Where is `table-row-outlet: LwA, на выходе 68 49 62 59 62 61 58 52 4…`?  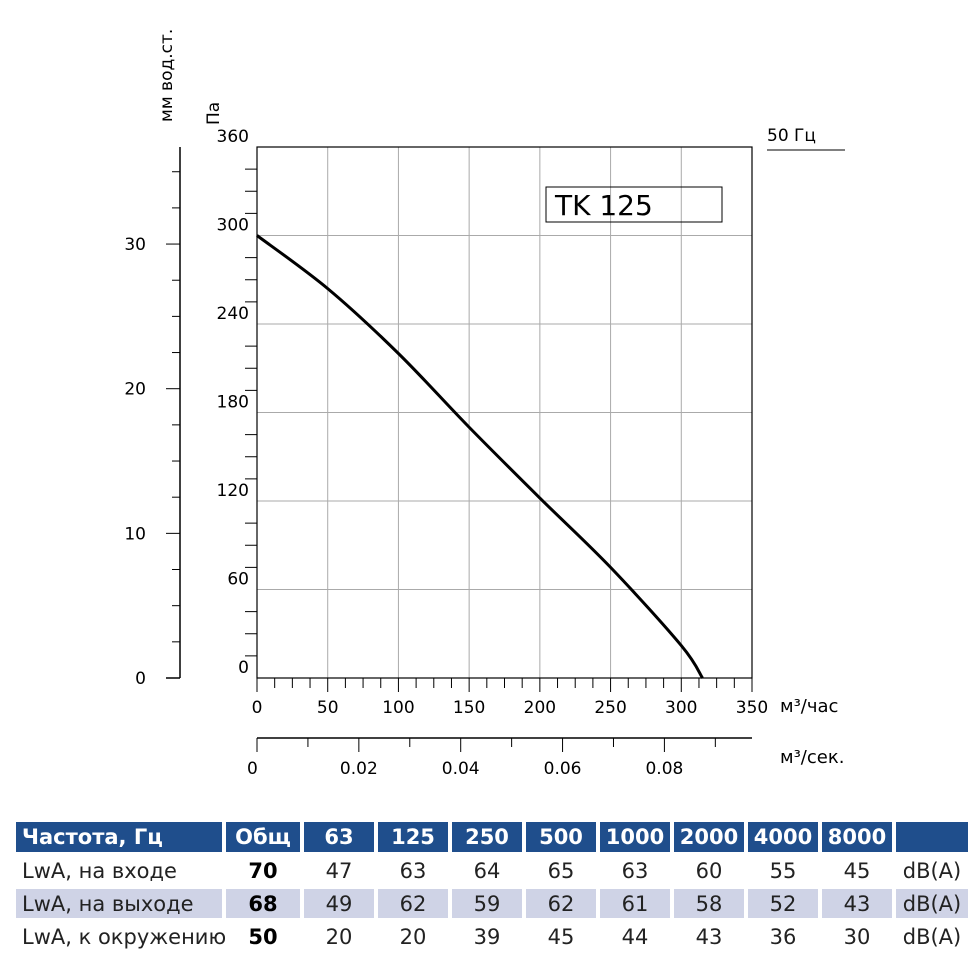
table-row-outlet: LwA, на выходе 68 49 62 59 62 61 58 52 4… is located at coordinates (492, 903).